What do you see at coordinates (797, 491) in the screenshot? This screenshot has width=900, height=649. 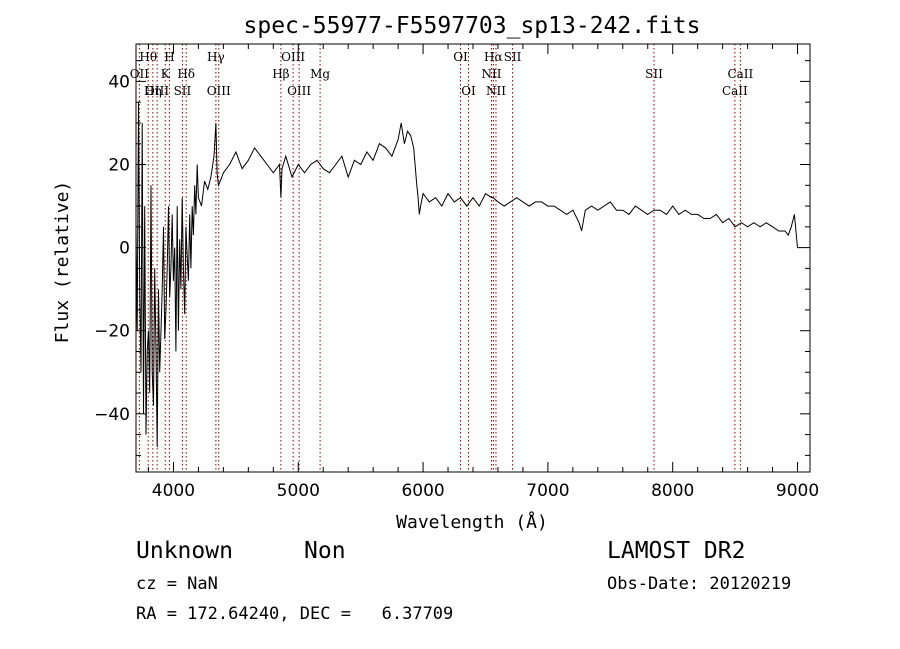 I see `x-tick-label-5: 9000` at bounding box center [797, 491].